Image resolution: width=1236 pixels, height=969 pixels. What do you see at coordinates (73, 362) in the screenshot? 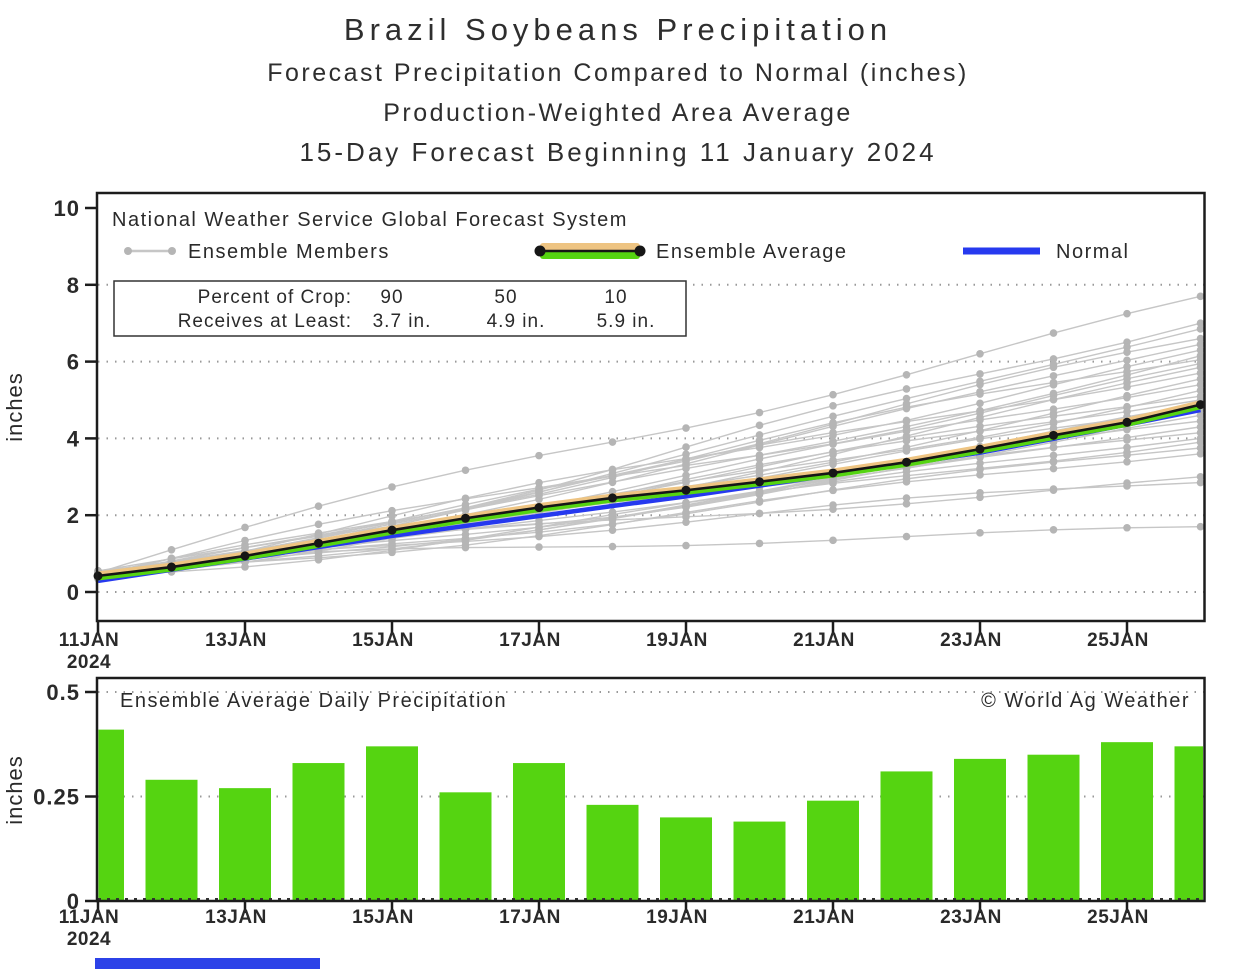
I see `main-ytick-label: 6` at bounding box center [73, 362].